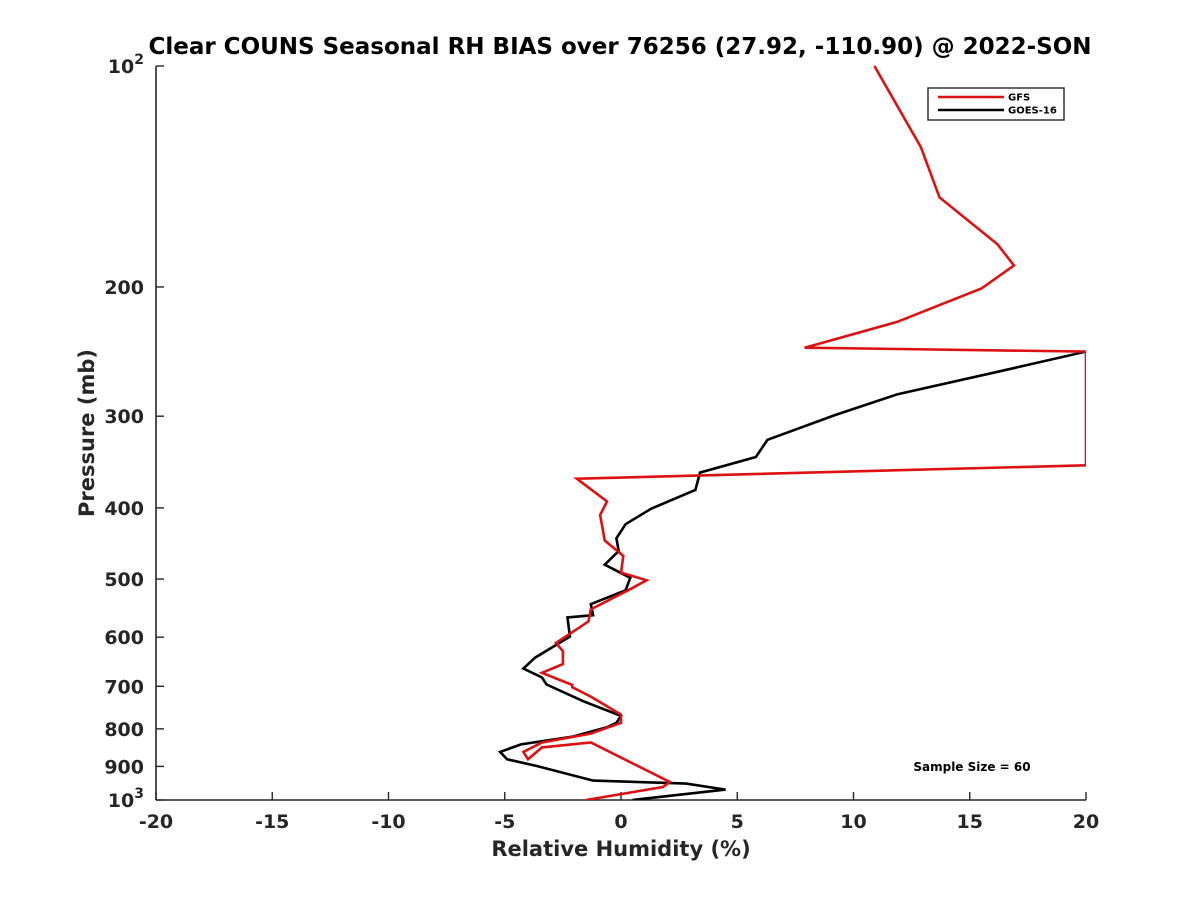  I want to click on x-axis-label: Relative Humidity (%), so click(620, 849).